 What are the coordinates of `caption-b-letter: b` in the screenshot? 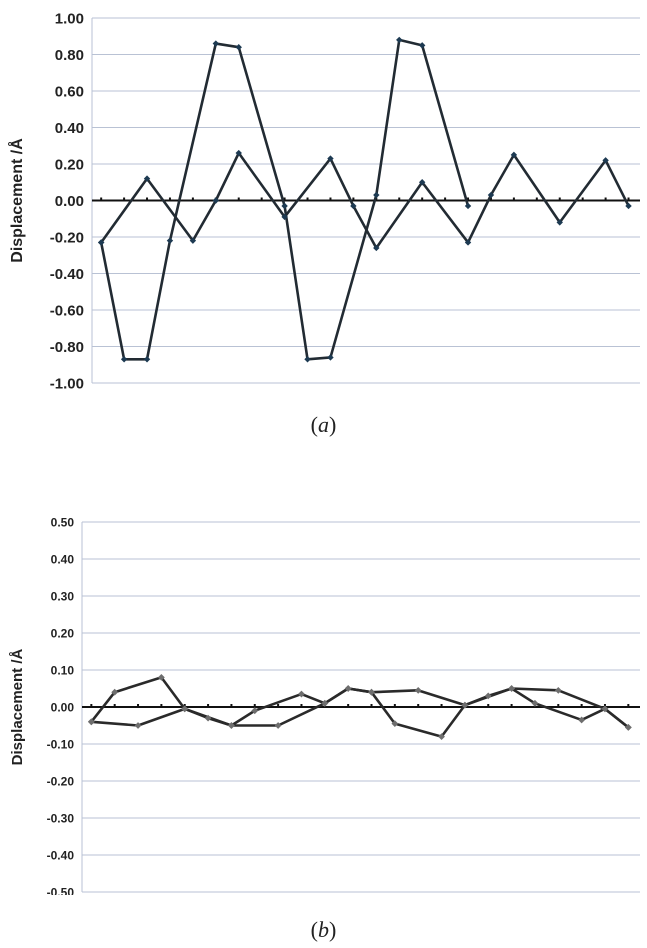 It's located at (323, 929).